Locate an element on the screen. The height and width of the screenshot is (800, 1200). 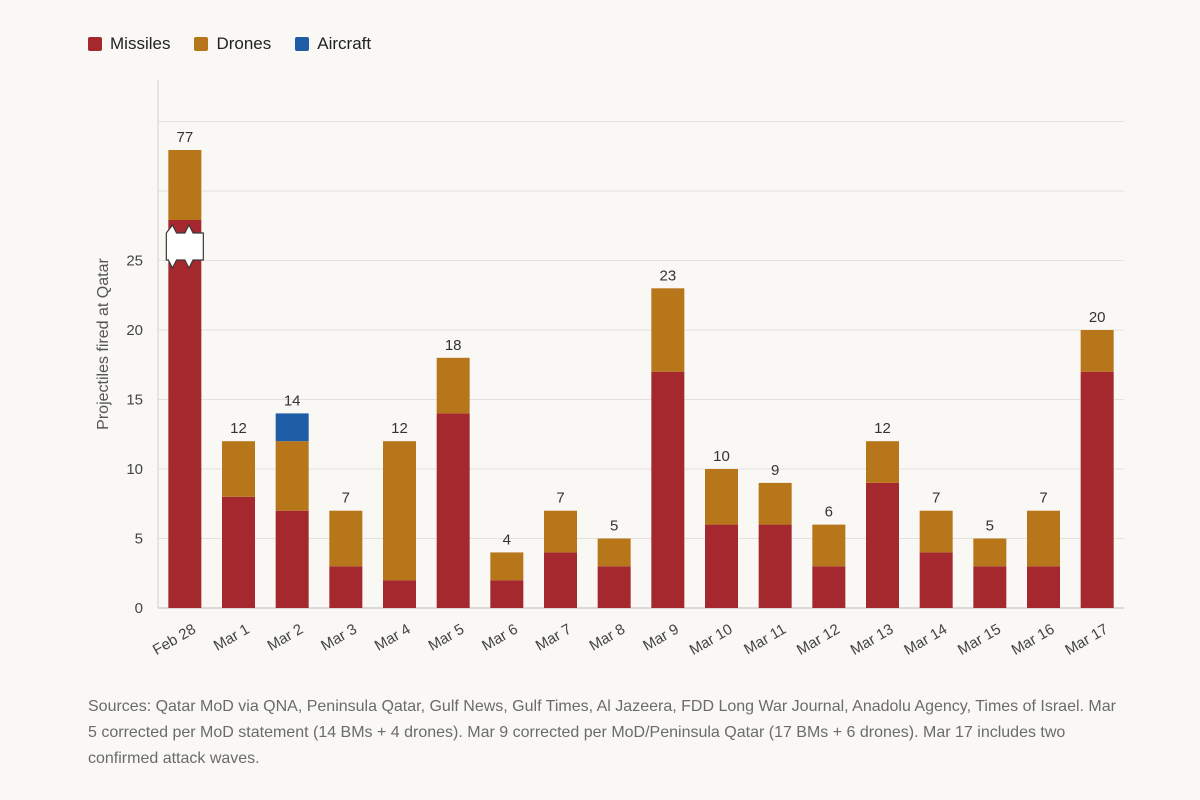
x-tick-label: Mar 11 is located at coordinates (765, 640).